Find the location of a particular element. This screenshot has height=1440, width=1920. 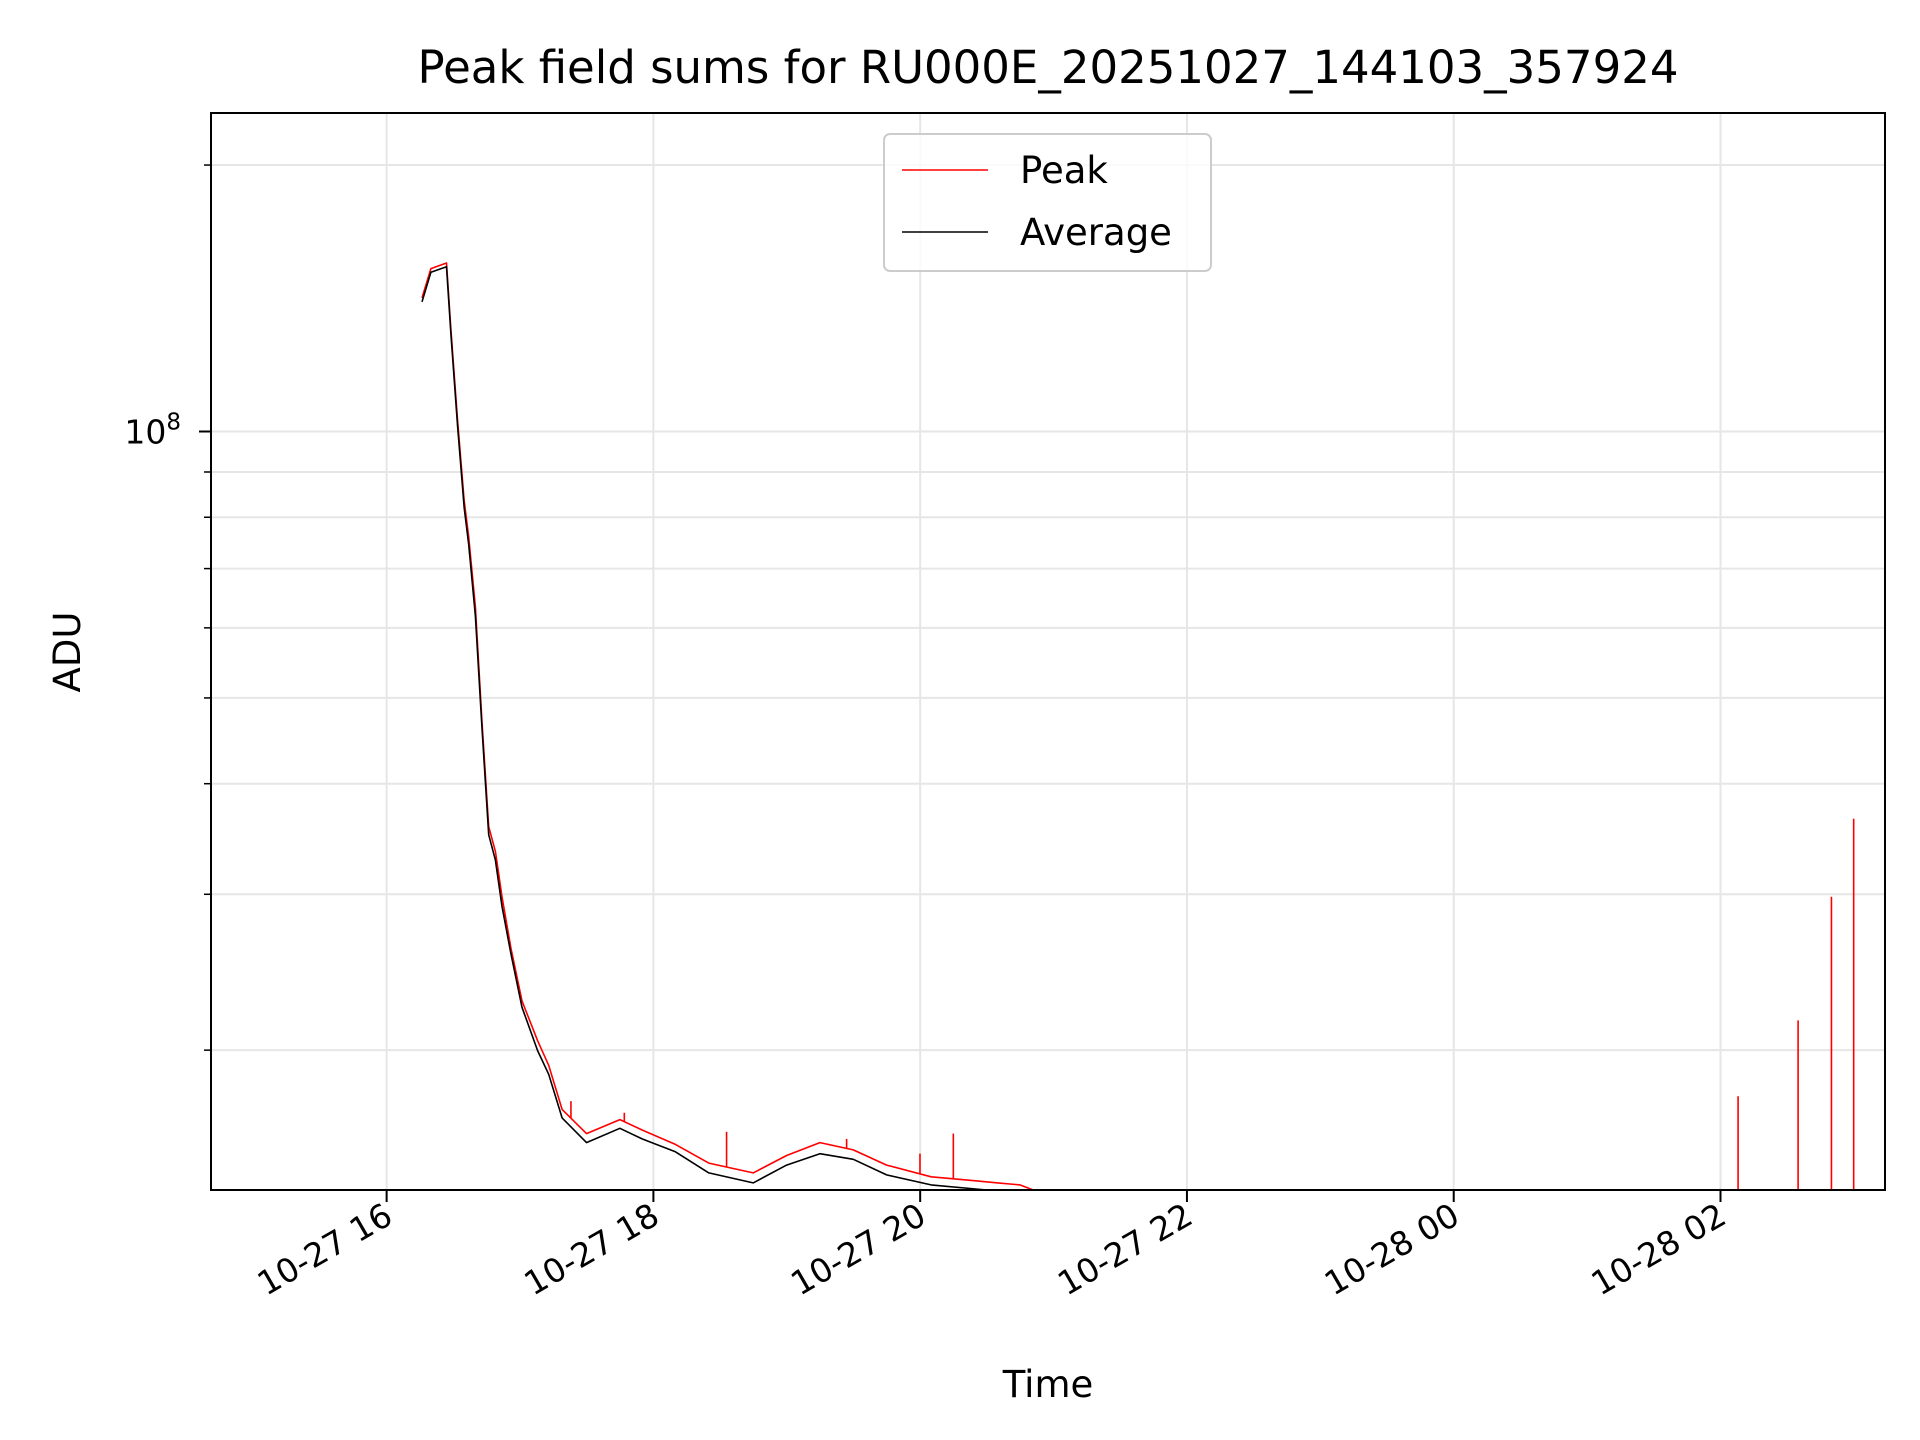

legend-label-average: Average is located at coordinates (1096, 232).